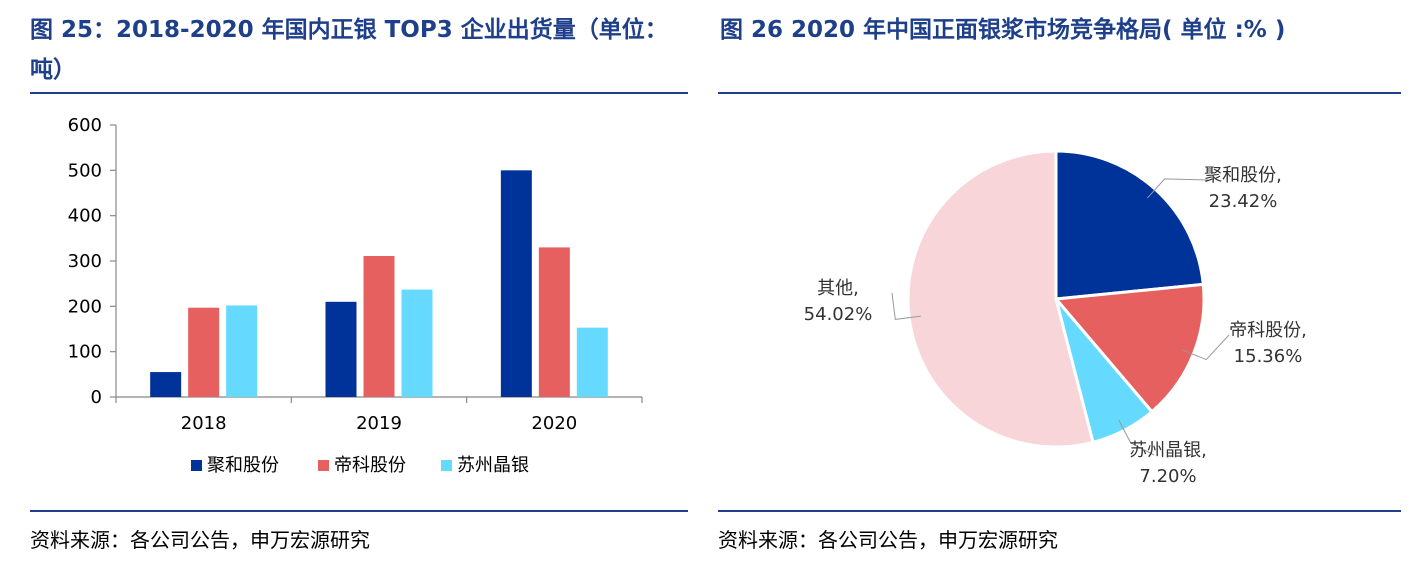  What do you see at coordinates (493, 465) in the screenshot?
I see `legend-label: 苏州晶银` at bounding box center [493, 465].